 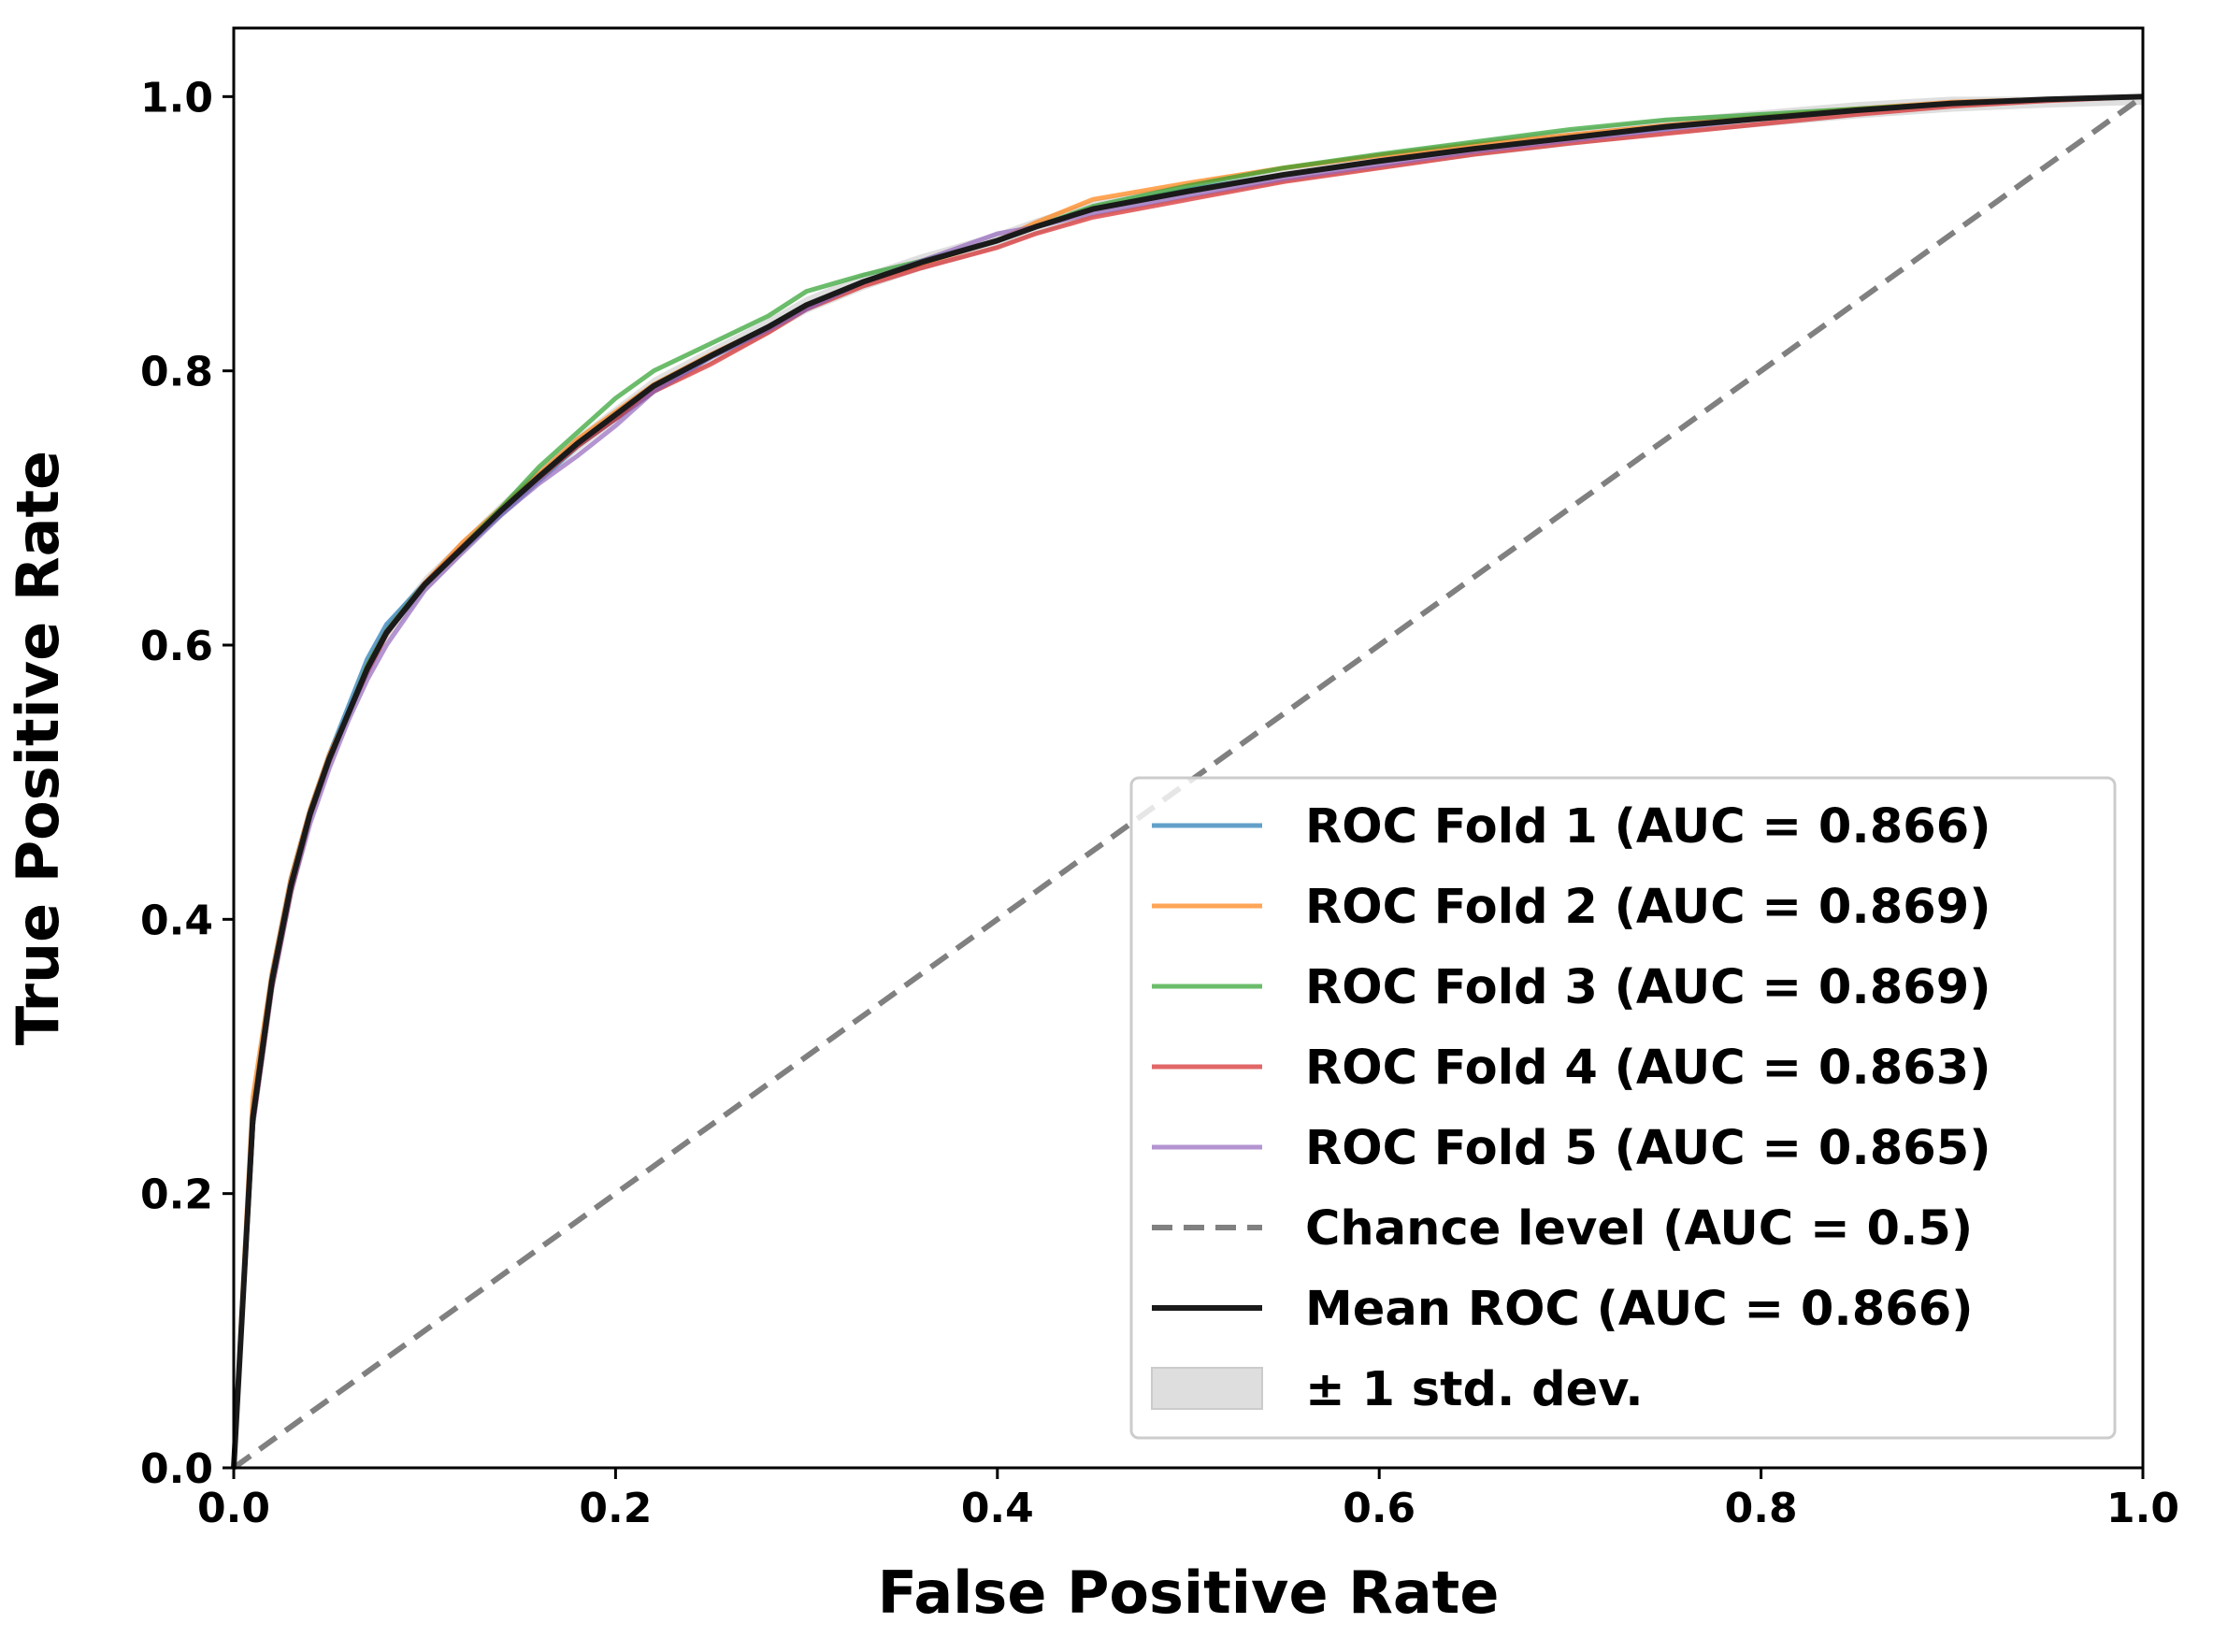 I want to click on x-axis-title: False Positive Rate, so click(x=1189, y=1593).